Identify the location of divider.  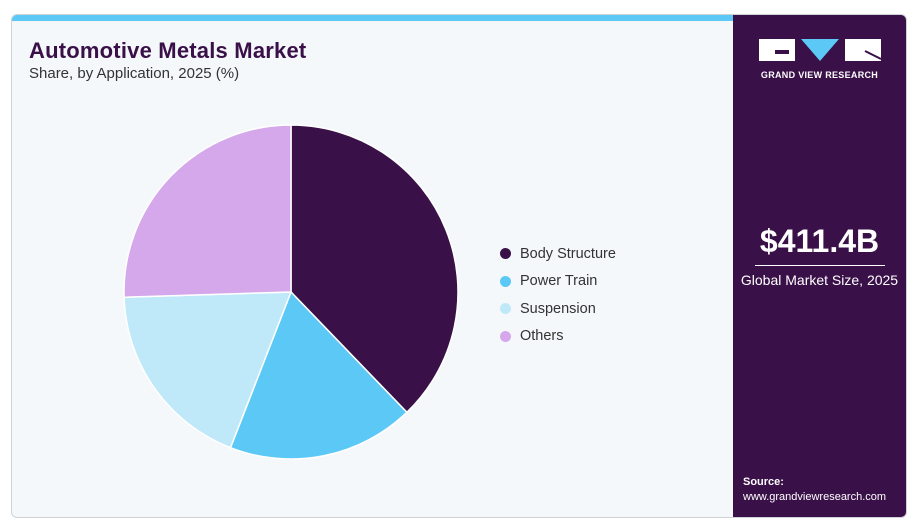
(820, 265).